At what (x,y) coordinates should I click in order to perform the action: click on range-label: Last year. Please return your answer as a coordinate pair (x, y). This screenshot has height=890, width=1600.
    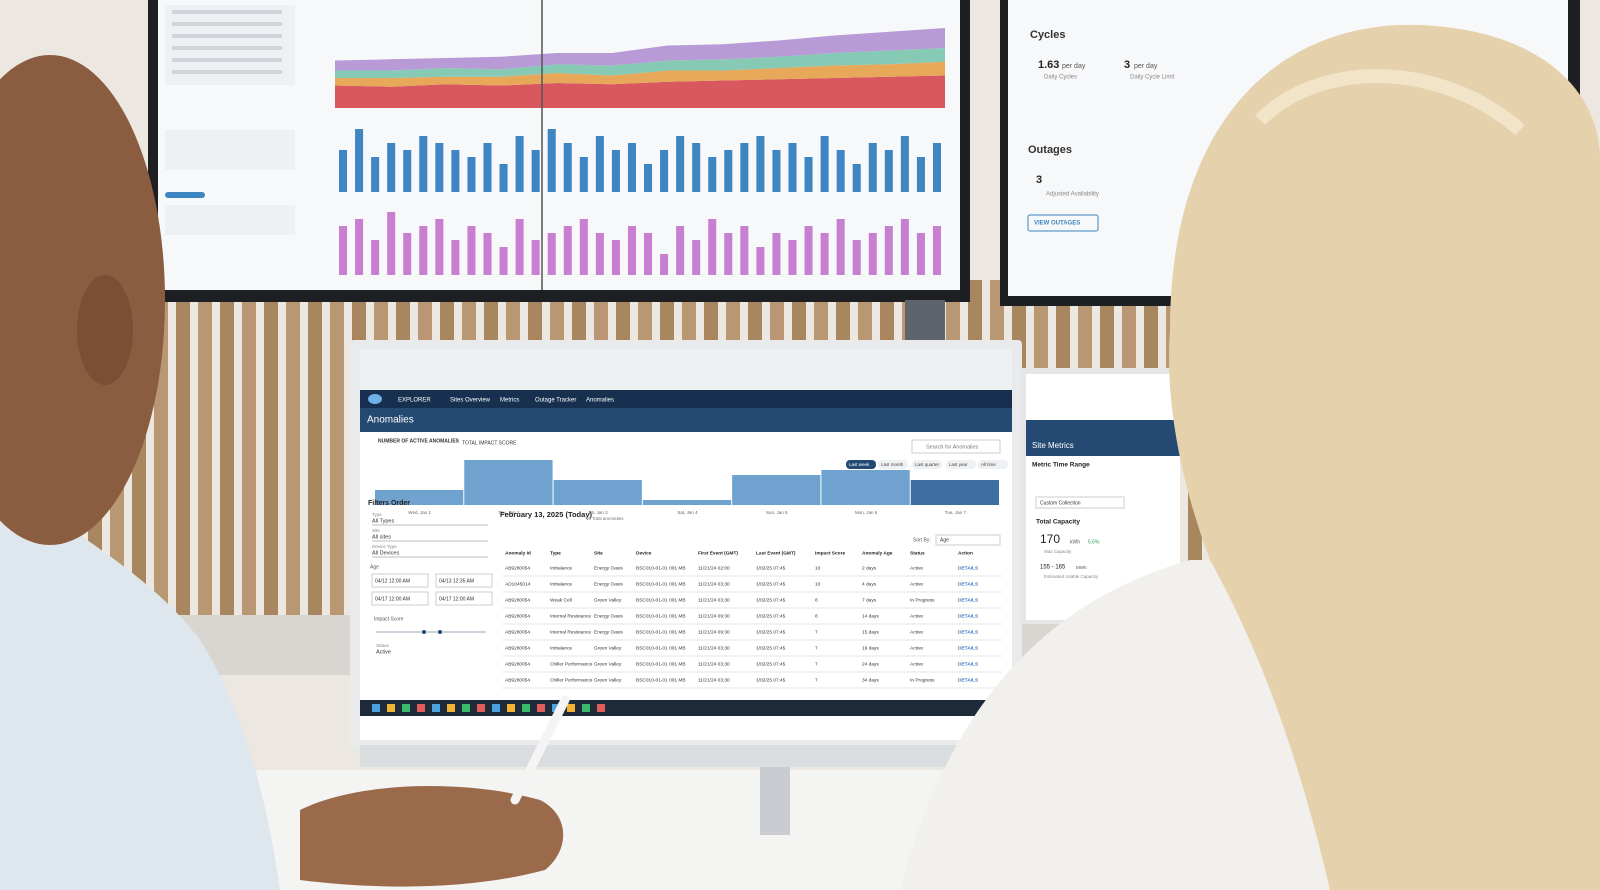
    Looking at the image, I should click on (958, 464).